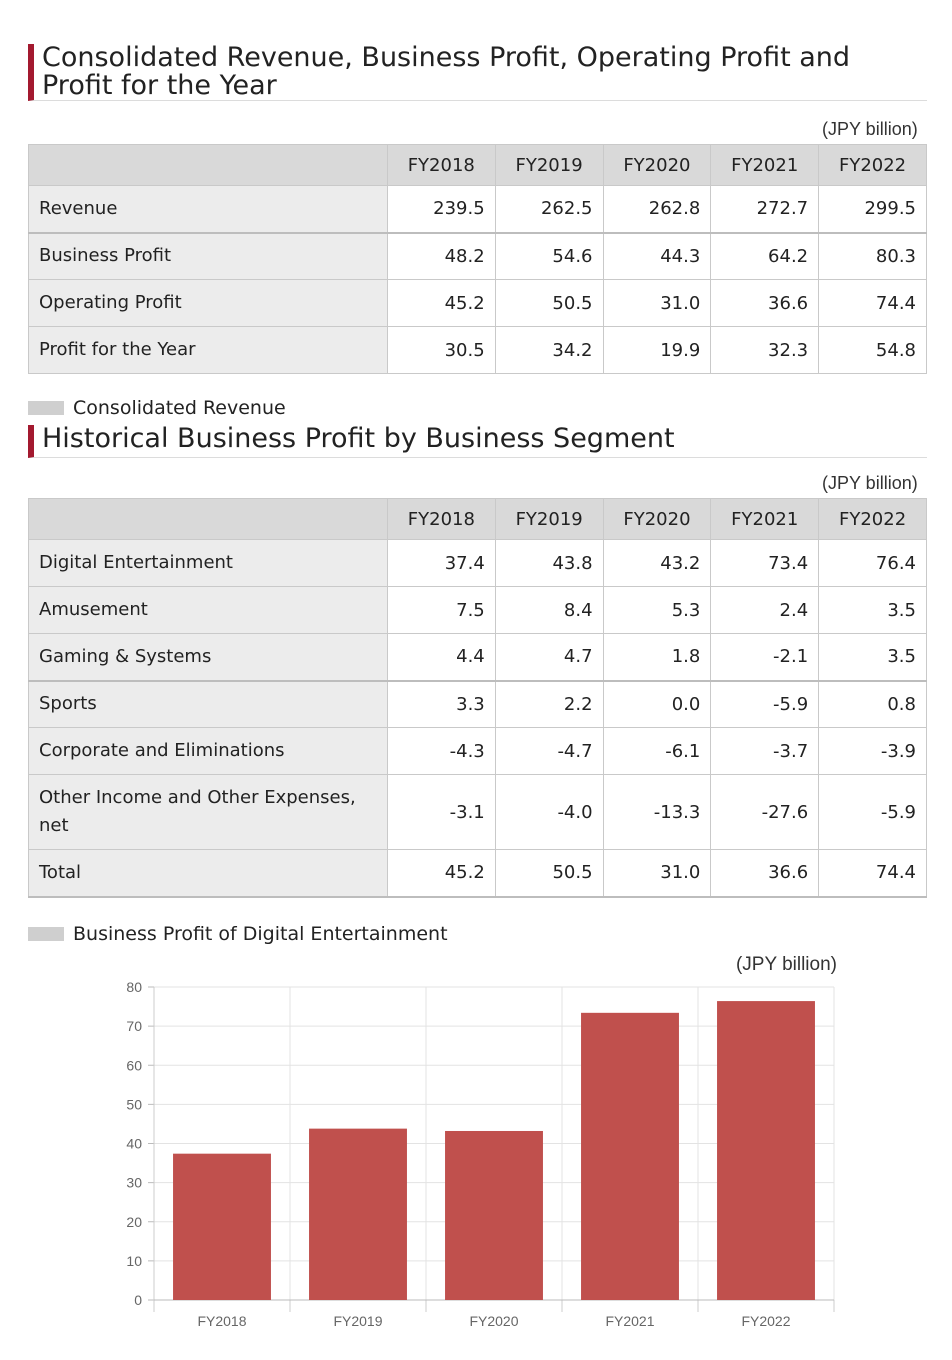 Image resolution: width=952 pixels, height=1360 pixels. What do you see at coordinates (441, 873) in the screenshot?
I see `table-cell: 45.2` at bounding box center [441, 873].